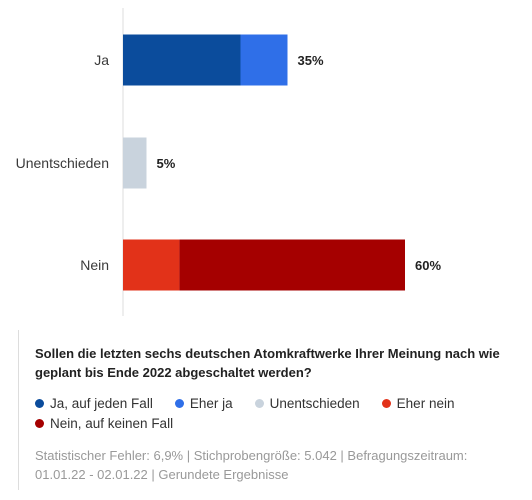  I want to click on category-label-ja: Ja, so click(101, 60).